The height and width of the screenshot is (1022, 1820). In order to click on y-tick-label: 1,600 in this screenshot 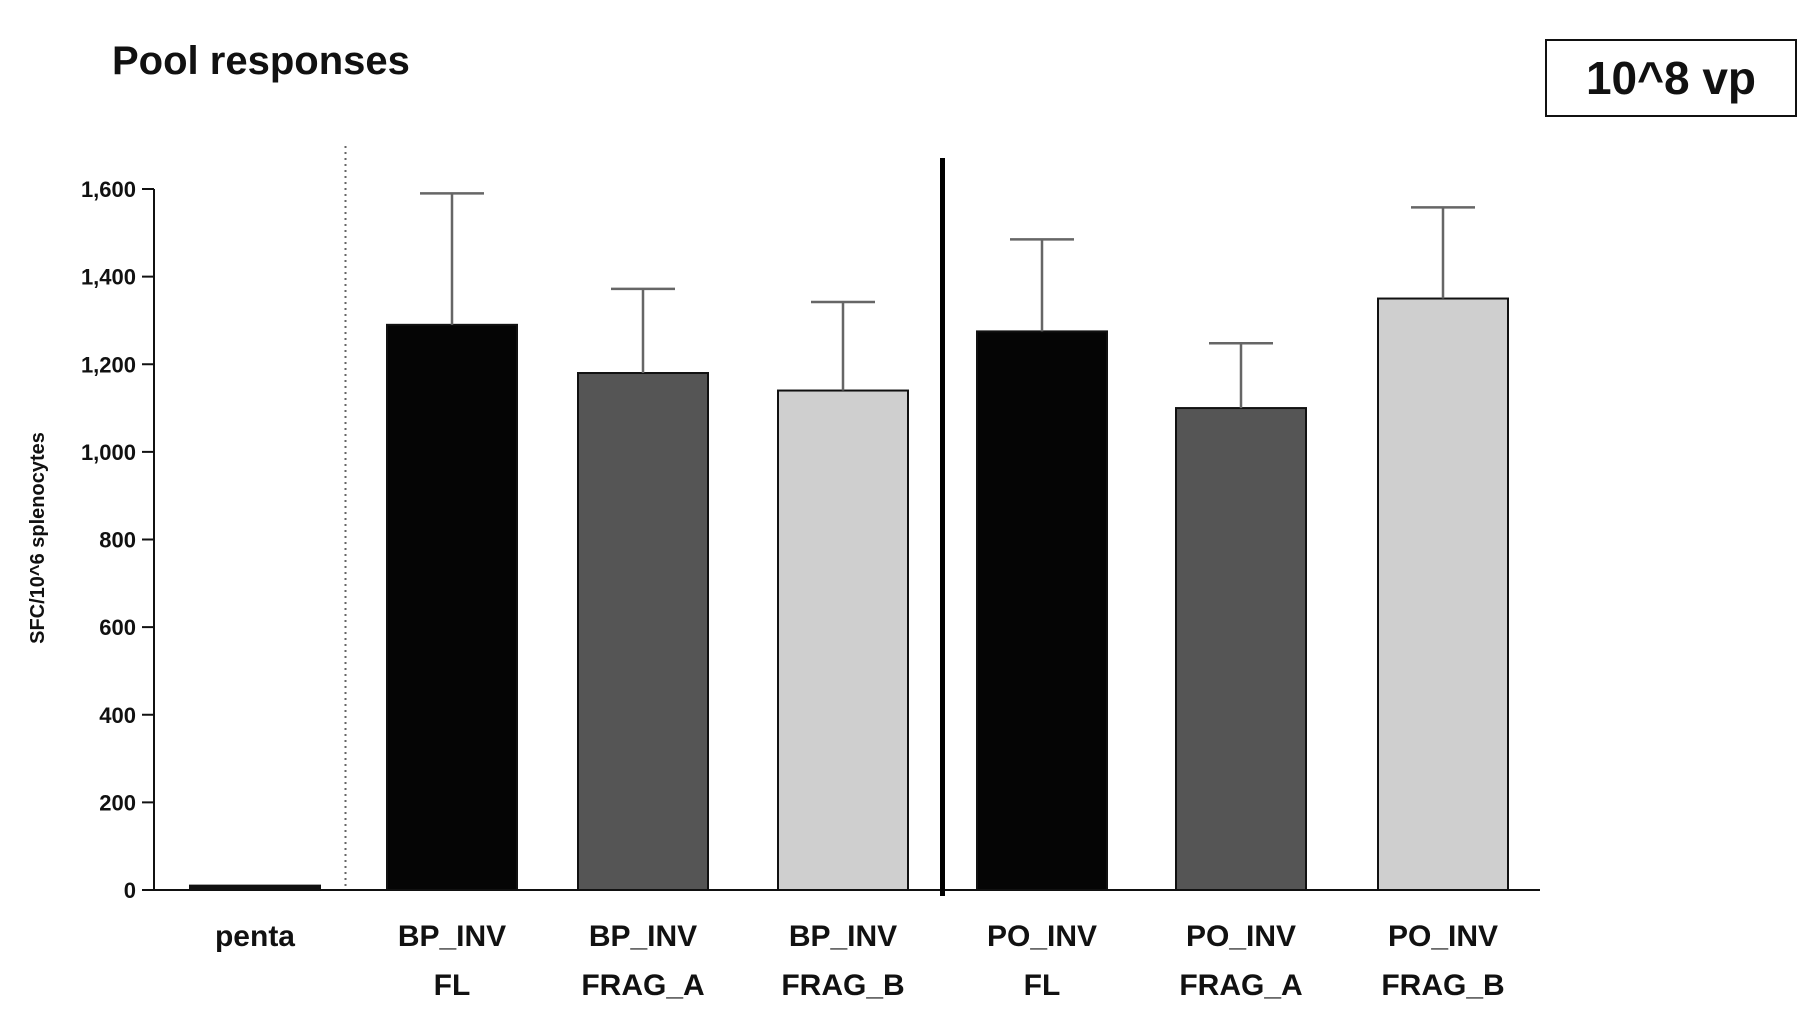, I will do `click(108, 189)`.